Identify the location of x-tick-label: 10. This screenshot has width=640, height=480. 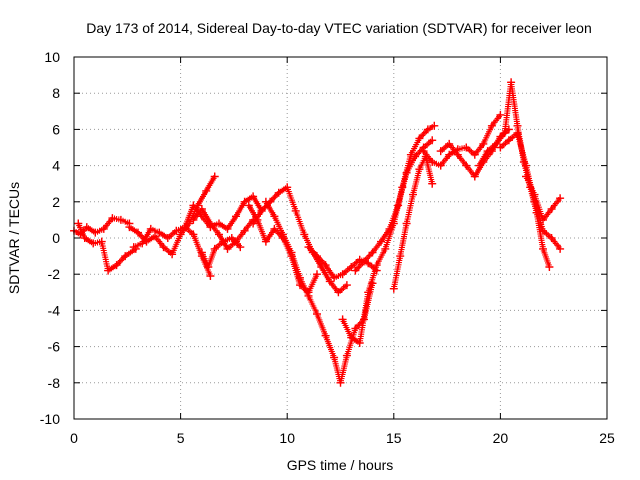
(287, 438).